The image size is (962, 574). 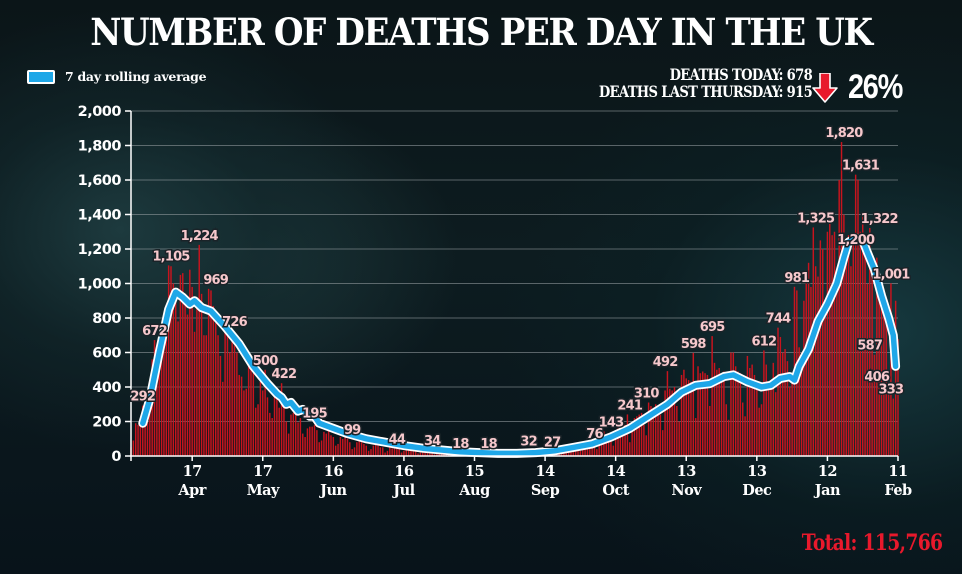 I want to click on data-label: 292, so click(x=142, y=397).